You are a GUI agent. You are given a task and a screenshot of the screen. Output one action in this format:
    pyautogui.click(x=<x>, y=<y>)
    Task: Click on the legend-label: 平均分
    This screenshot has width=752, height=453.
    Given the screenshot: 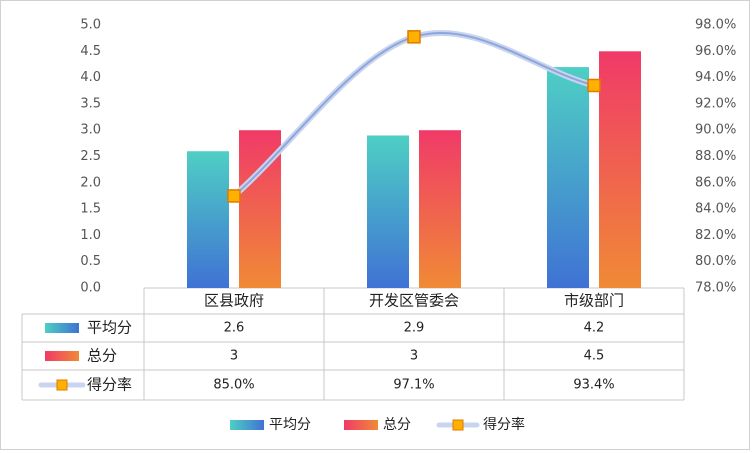 What is the action you would take?
    pyautogui.click(x=290, y=425)
    